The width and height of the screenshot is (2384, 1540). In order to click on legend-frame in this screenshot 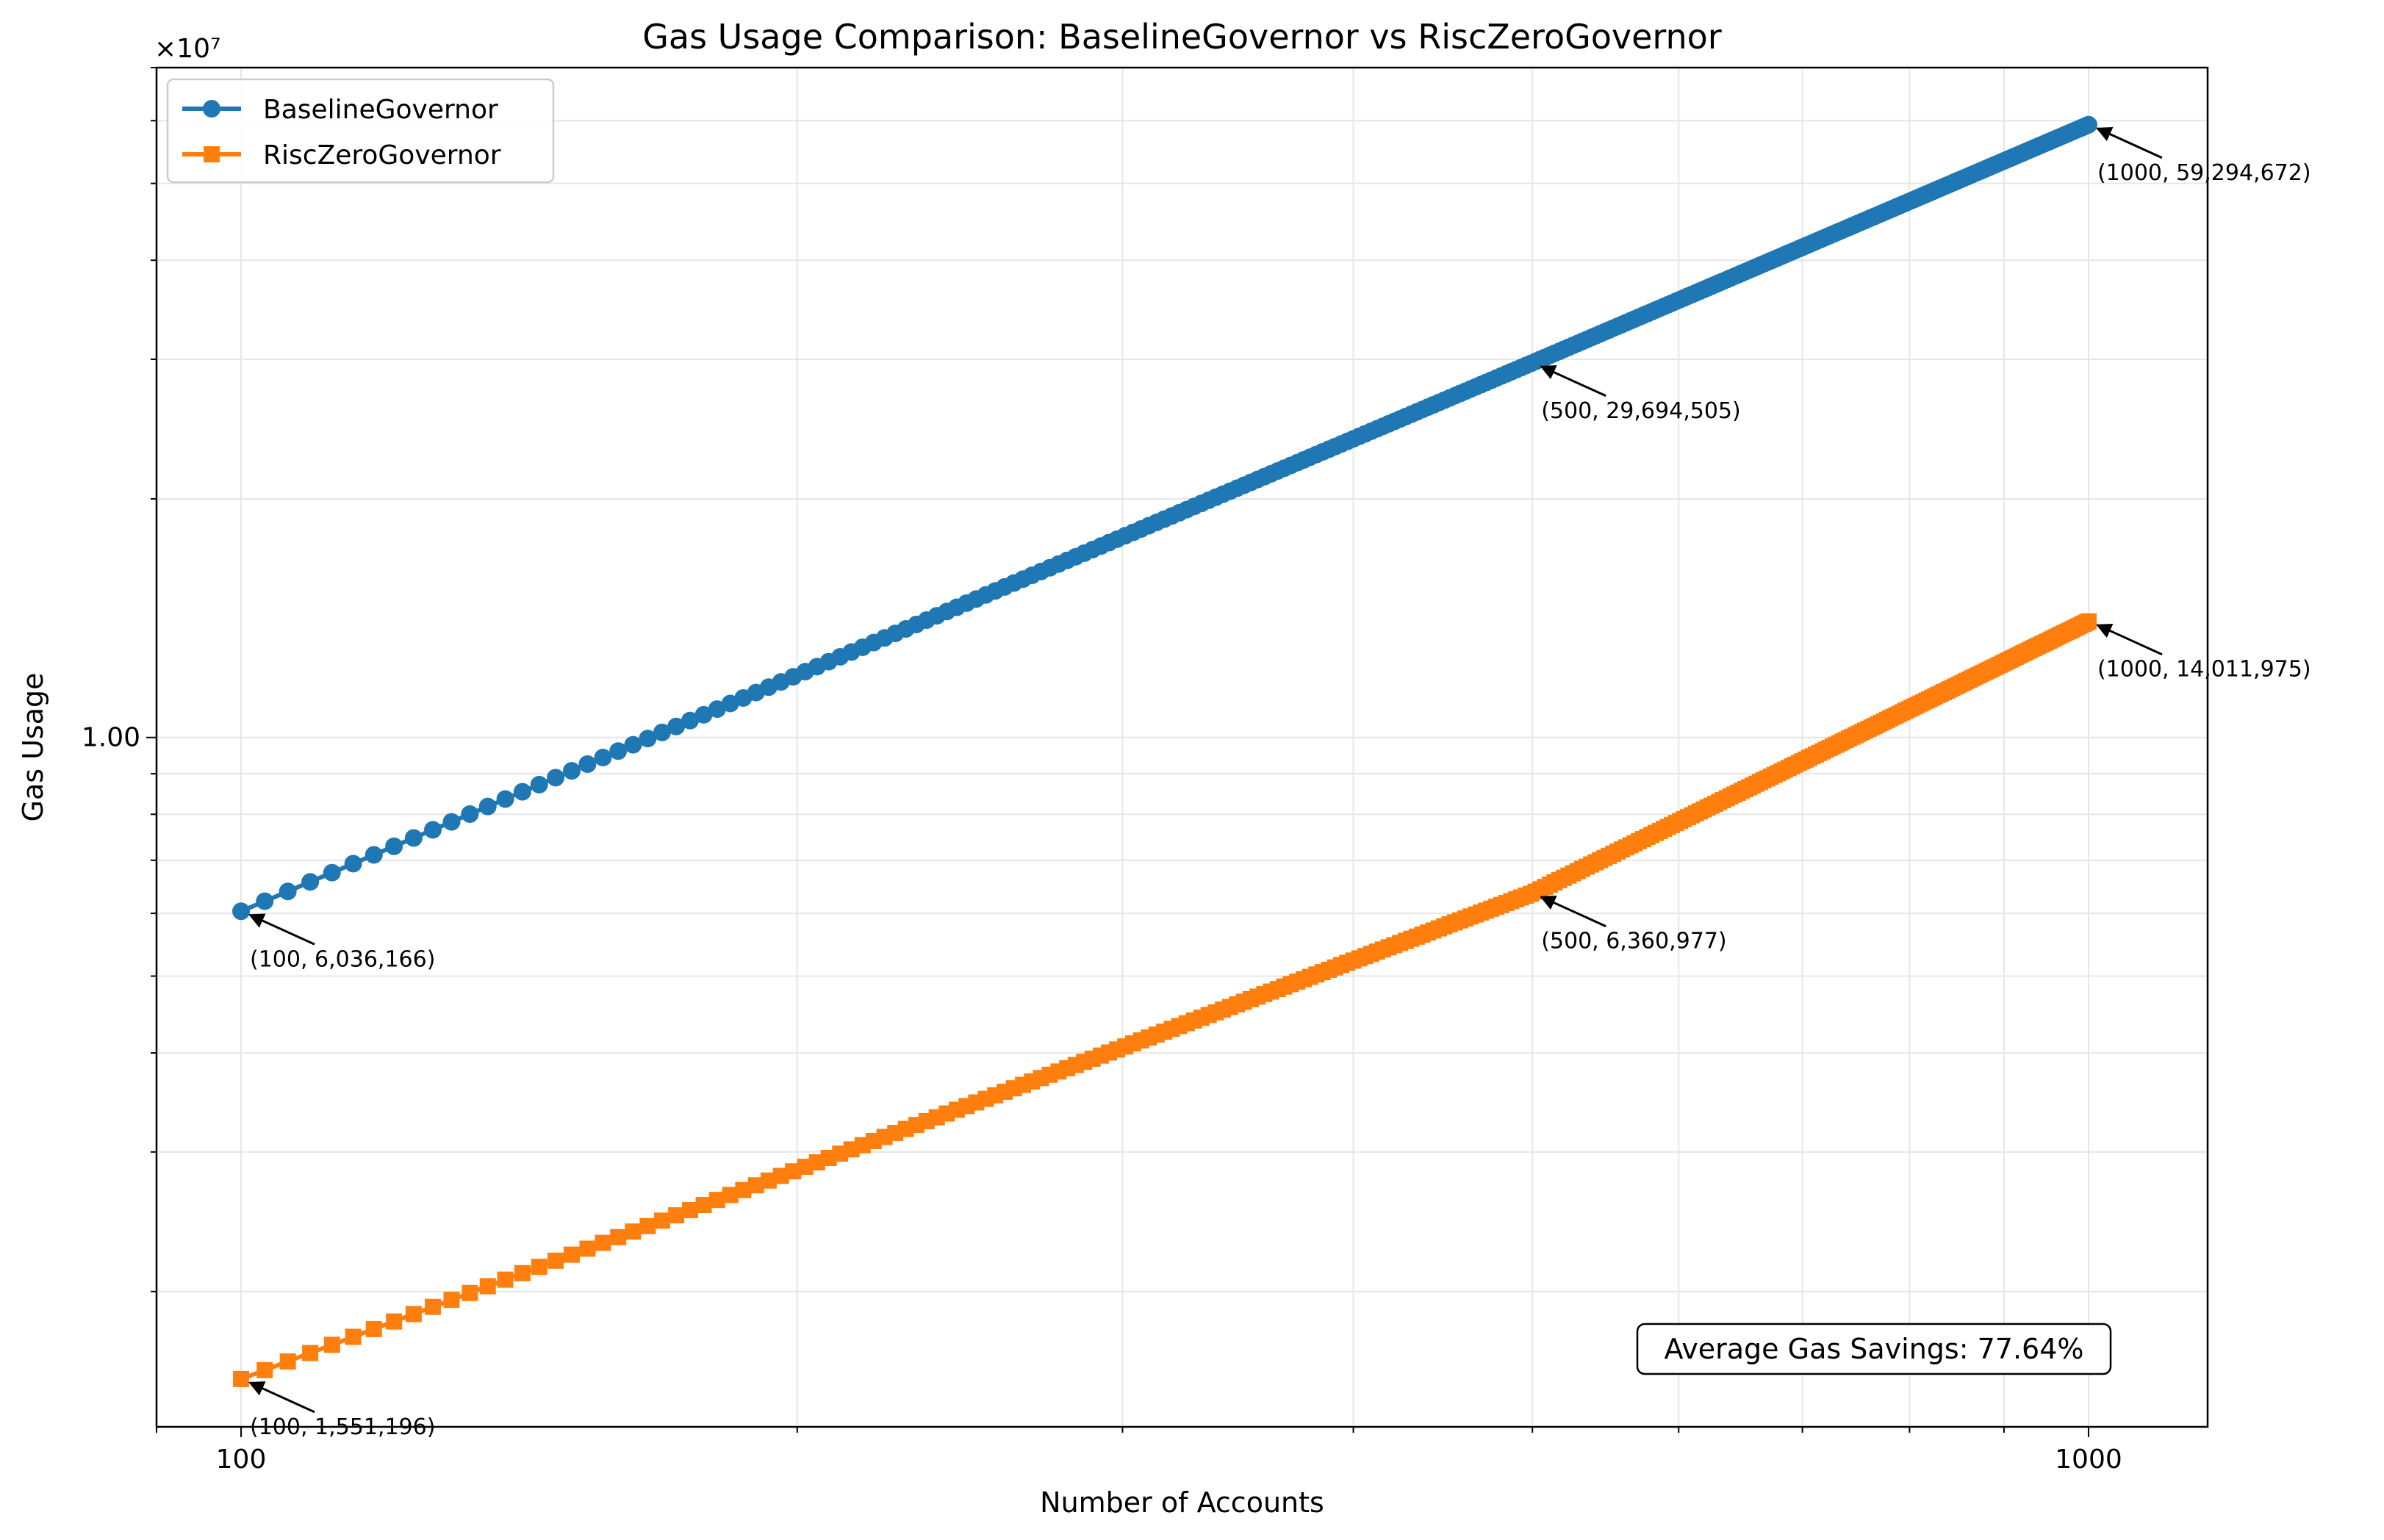, I will do `click(360, 131)`.